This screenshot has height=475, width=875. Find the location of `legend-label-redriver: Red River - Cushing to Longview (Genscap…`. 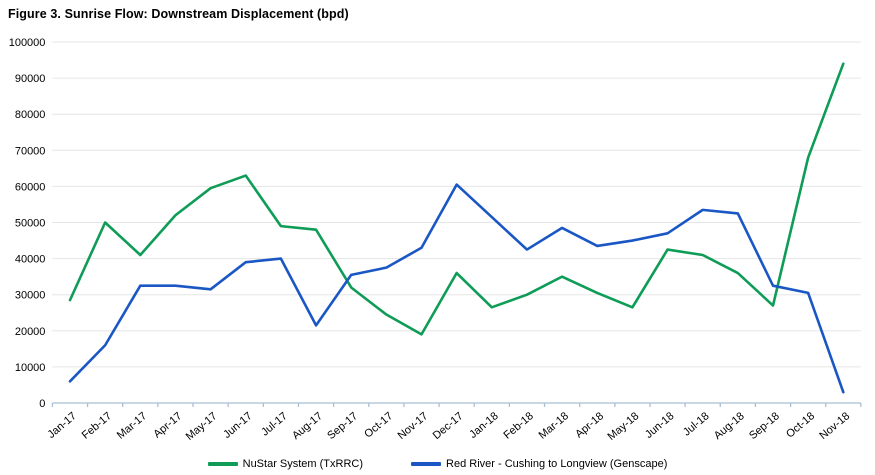

legend-label-redriver: Red River - Cushing to Longview (Genscap… is located at coordinates (557, 464).